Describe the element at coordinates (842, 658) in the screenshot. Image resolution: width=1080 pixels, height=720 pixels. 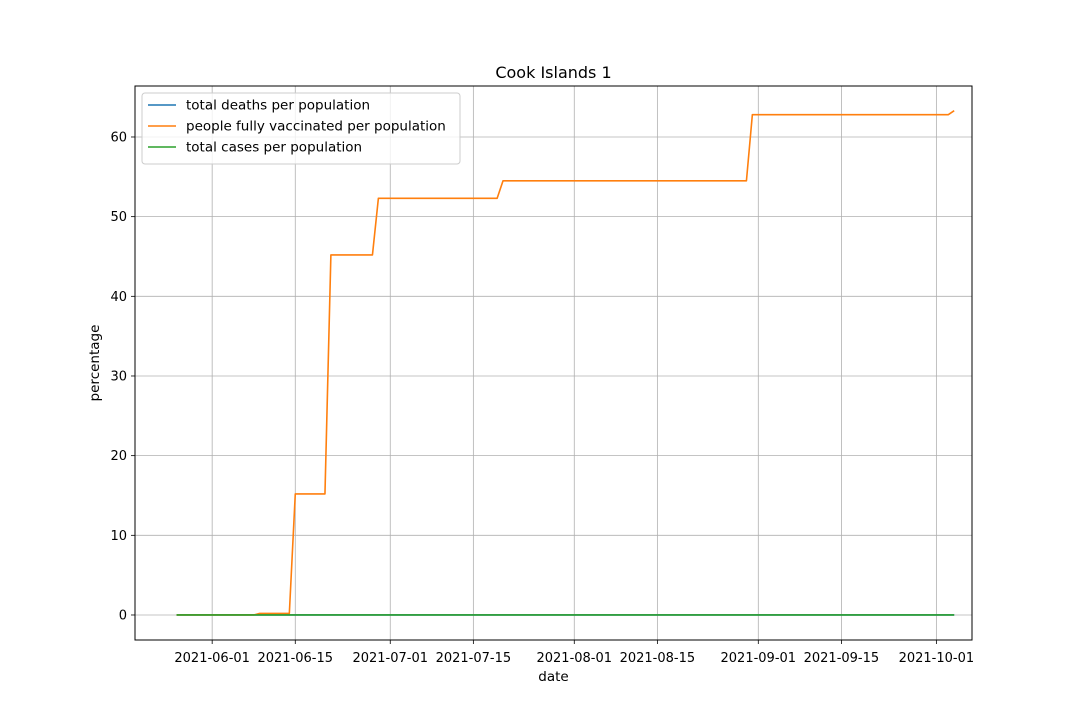
I see `x-tick-label: 2021-09-15` at that location.